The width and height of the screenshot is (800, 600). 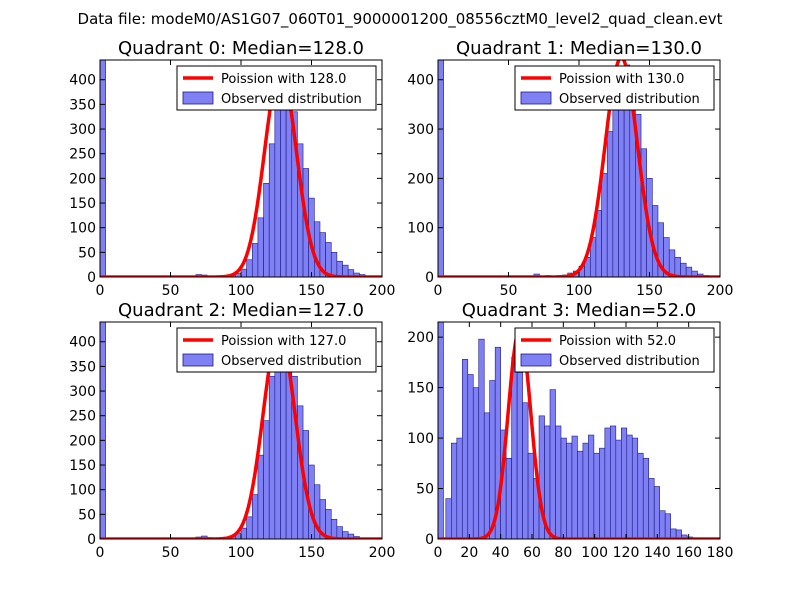 I want to click on panel-title: Quadrant 0: Median=128.0, so click(x=241, y=48).